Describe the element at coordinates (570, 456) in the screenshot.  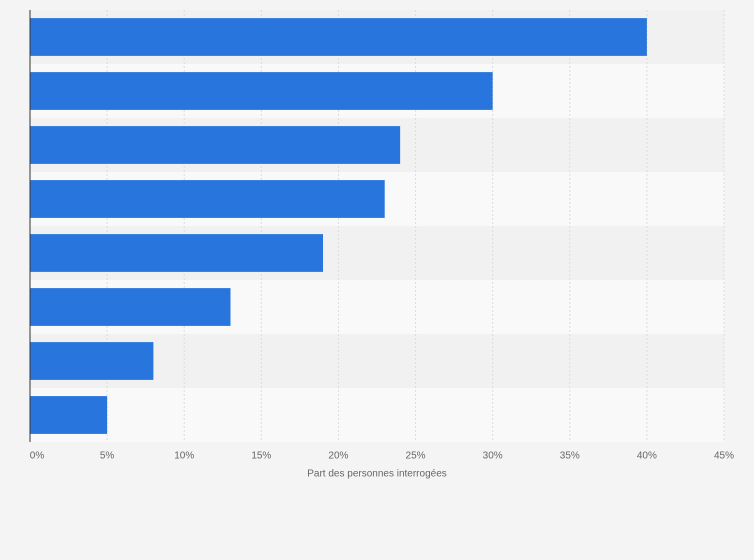
I see `x-tick-label: 35%` at that location.